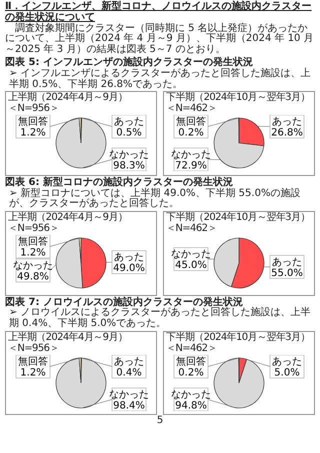  I want to click on data-label: 94.8%, so click(191, 406).